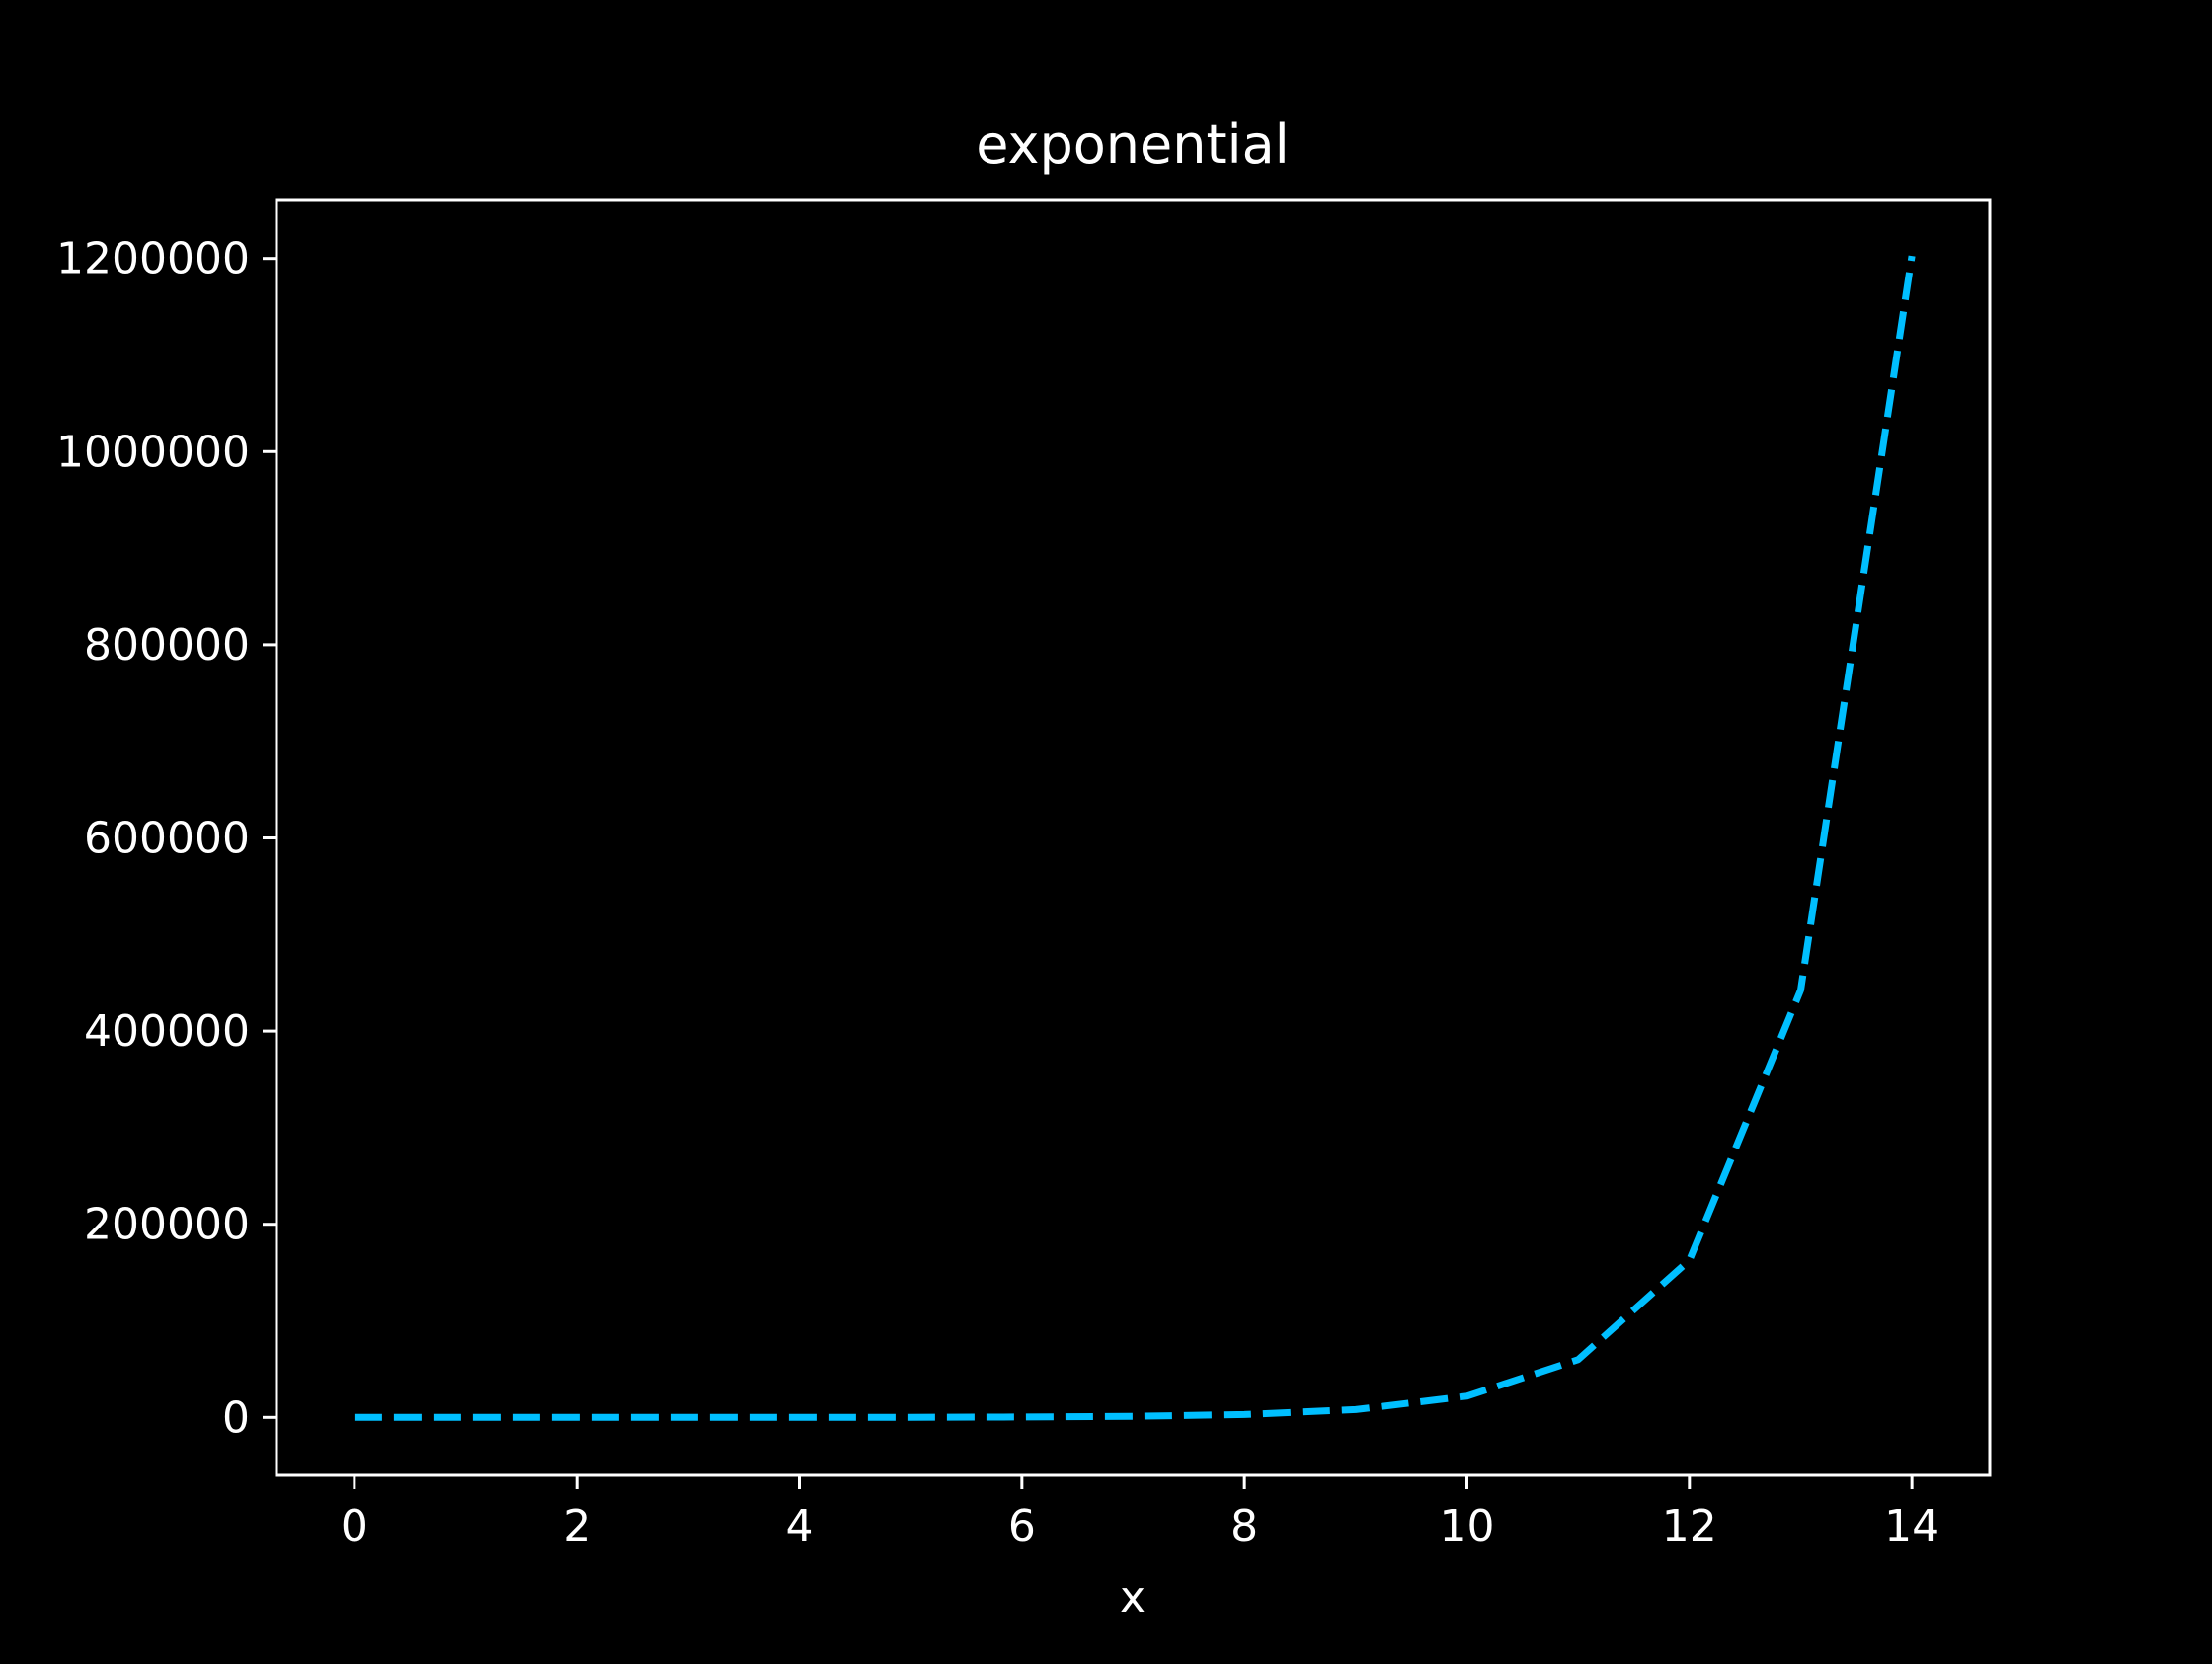 The height and width of the screenshot is (1664, 2212). Describe the element at coordinates (1140, 1513) in the screenshot. I see `x-axis-ticks: 0 2 4 6 8 10 12 14` at that location.